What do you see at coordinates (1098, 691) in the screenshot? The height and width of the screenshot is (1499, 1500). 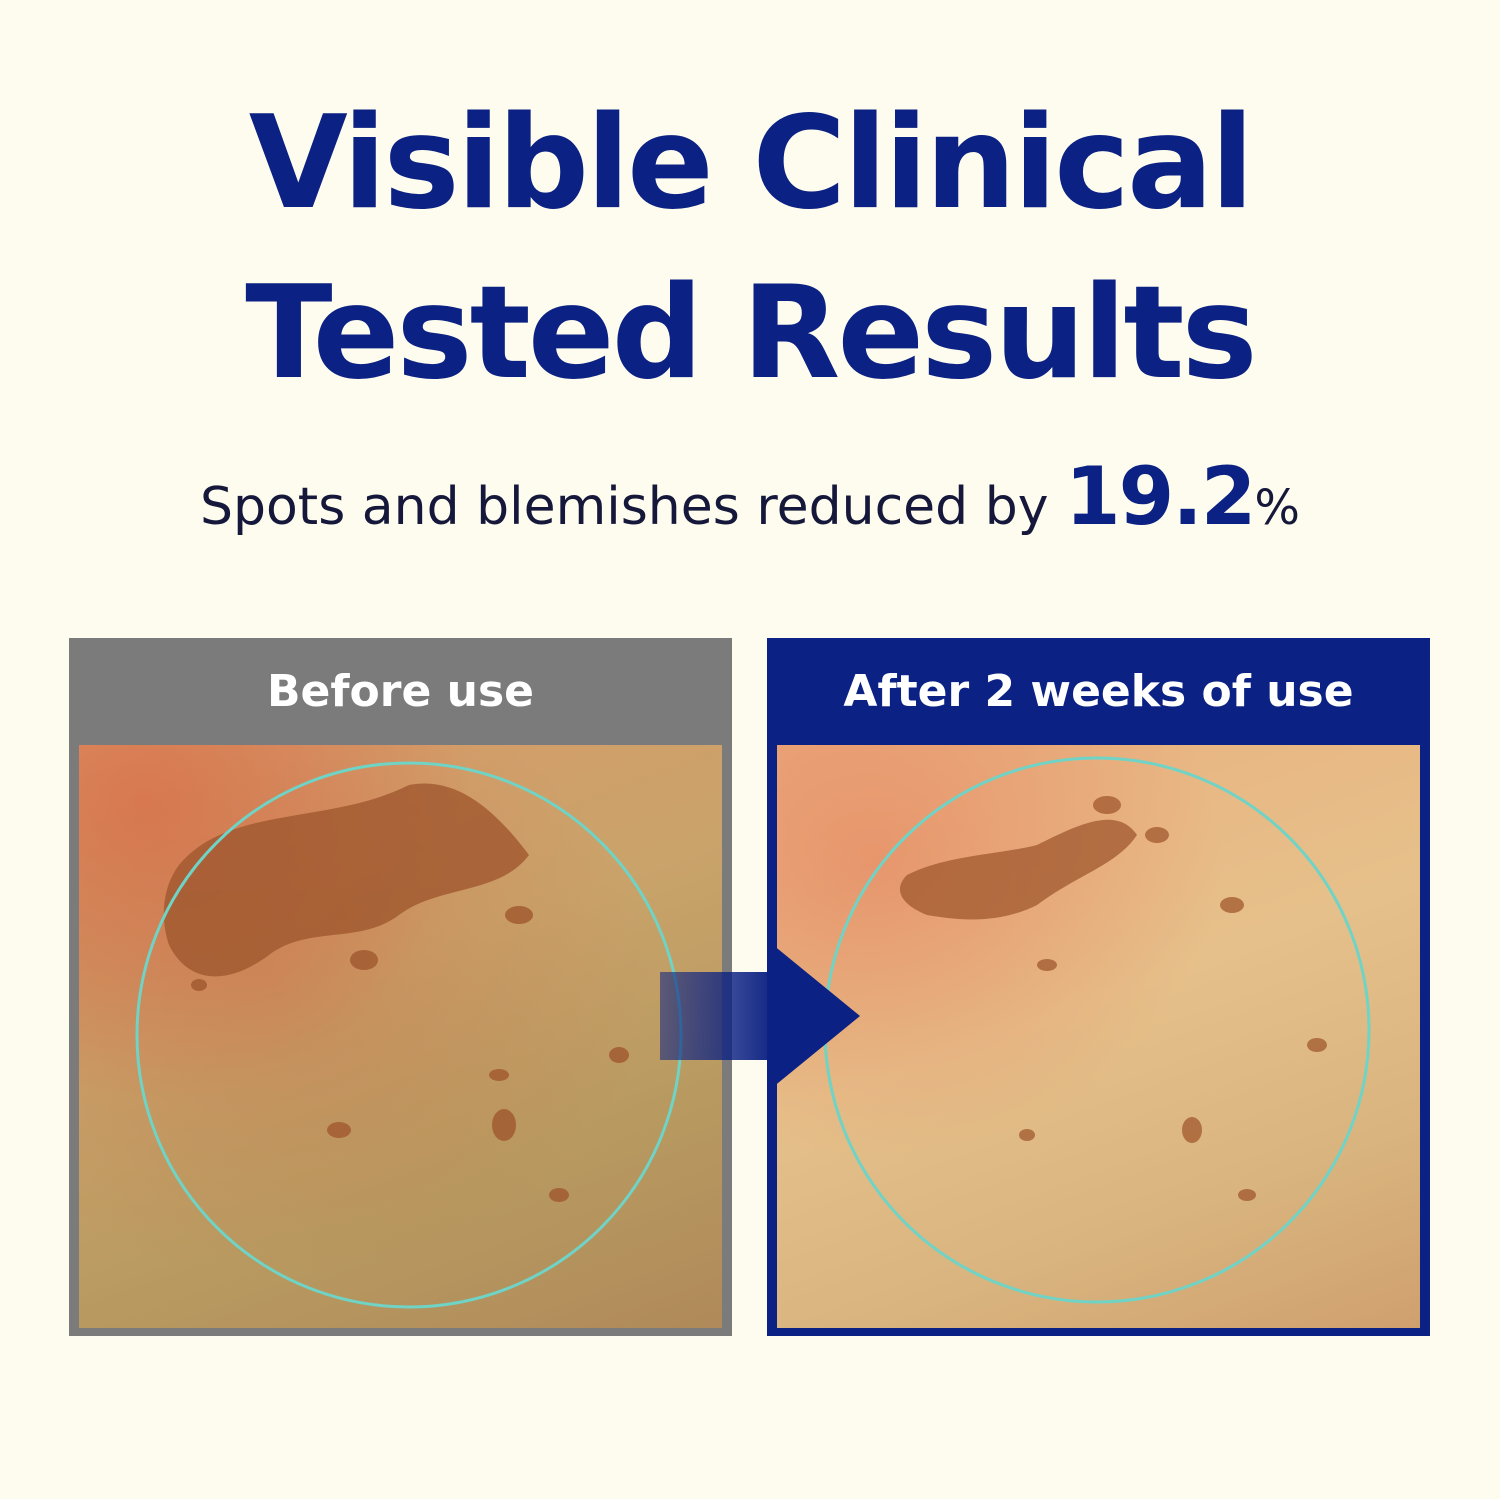 I see `after-label: After 2 weeks of use` at bounding box center [1098, 691].